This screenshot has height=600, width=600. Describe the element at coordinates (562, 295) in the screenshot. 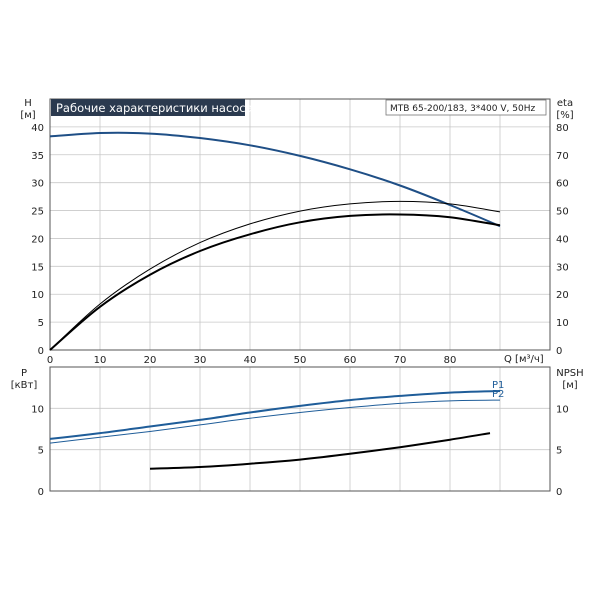

I see `y-right-tick-label: 20` at that location.